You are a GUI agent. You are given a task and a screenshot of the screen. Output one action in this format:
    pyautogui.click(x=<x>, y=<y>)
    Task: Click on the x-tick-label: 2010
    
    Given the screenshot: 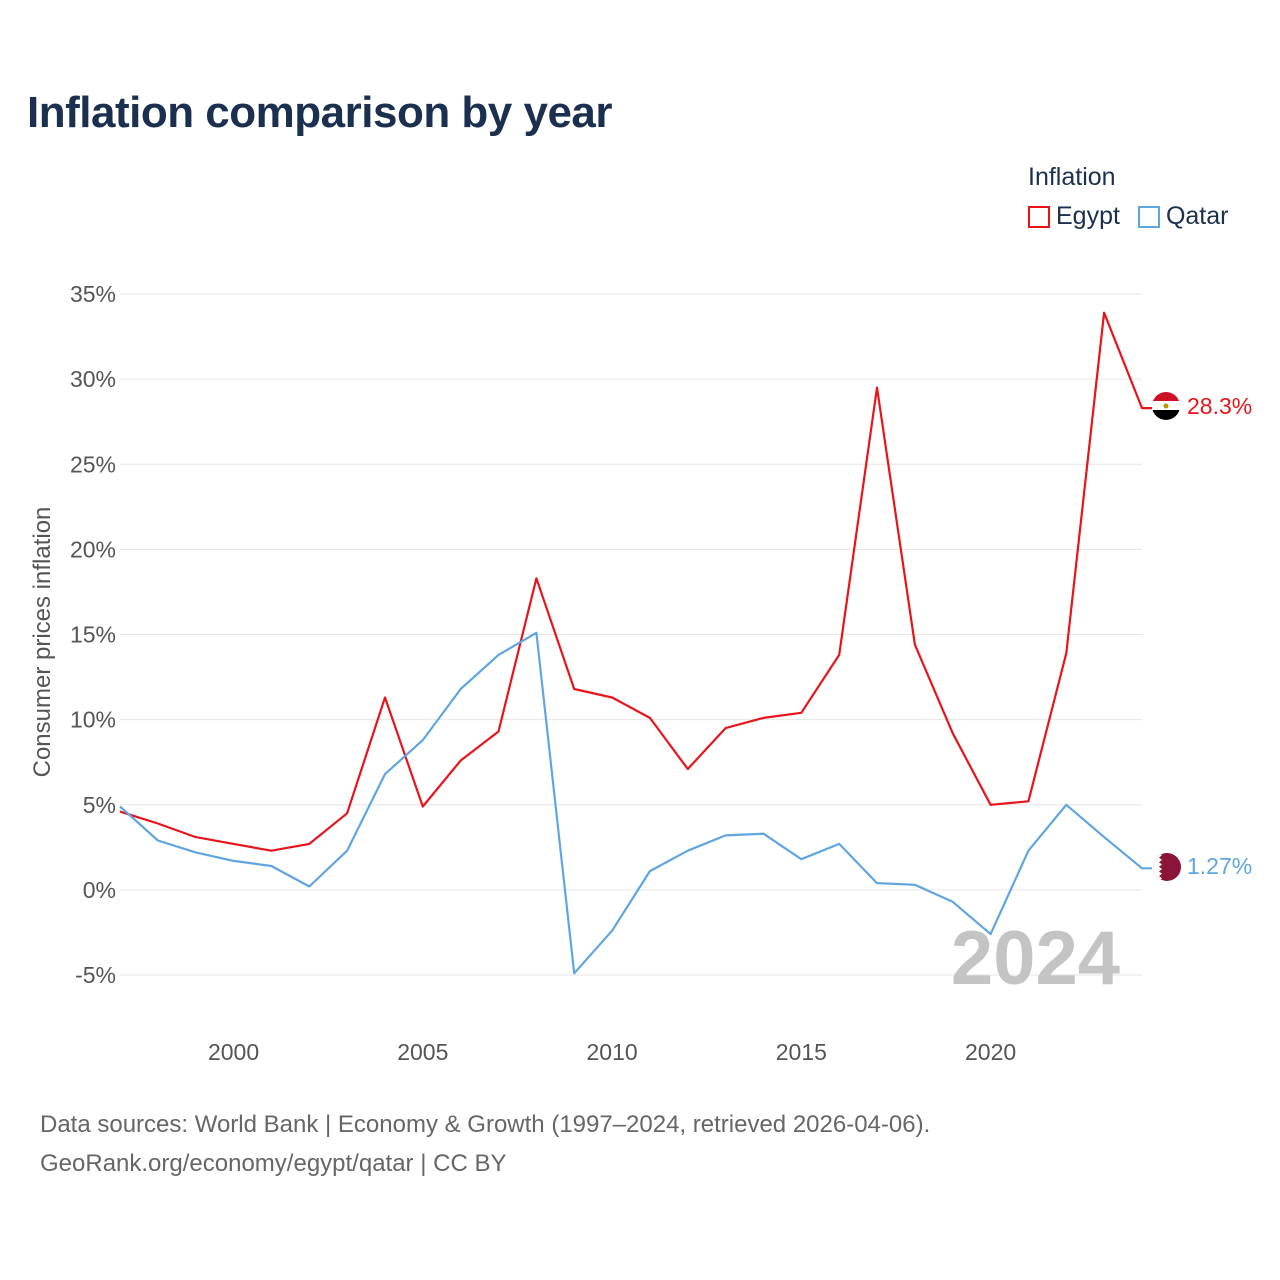 What is the action you would take?
    pyautogui.click(x=611, y=1052)
    